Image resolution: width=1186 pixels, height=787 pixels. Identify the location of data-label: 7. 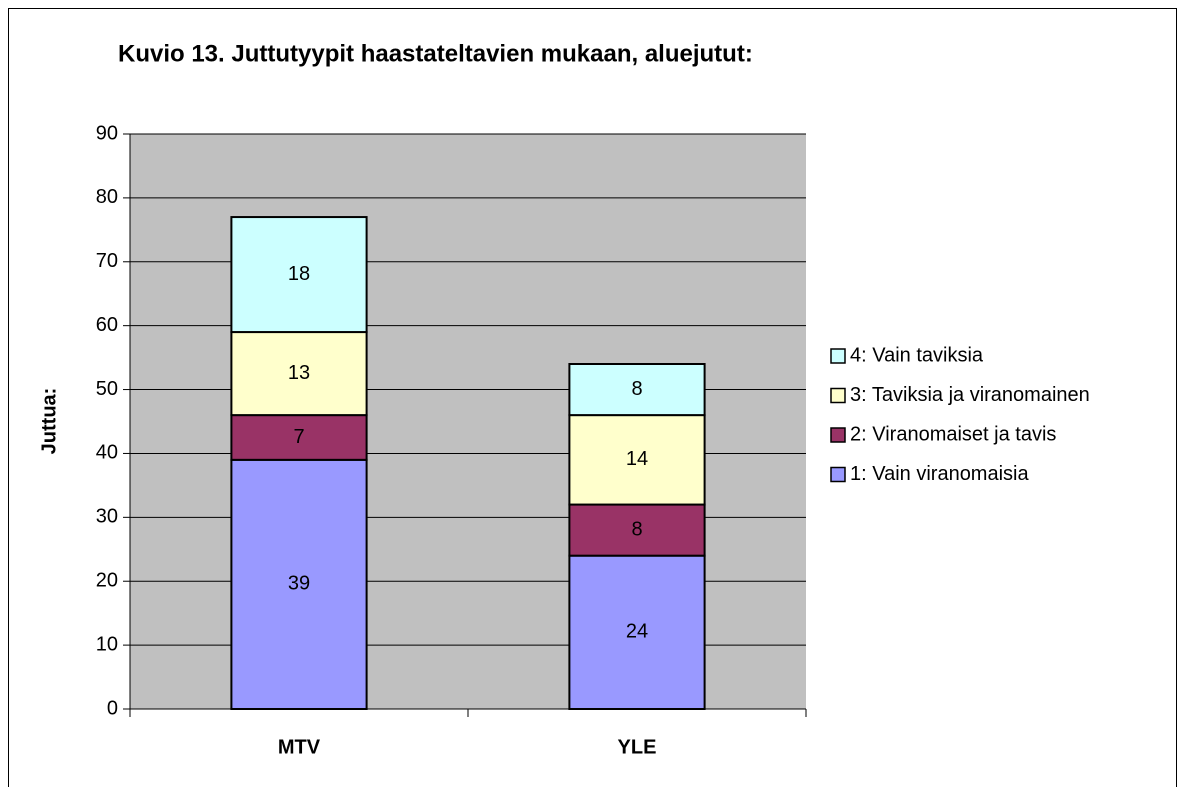
(298, 437).